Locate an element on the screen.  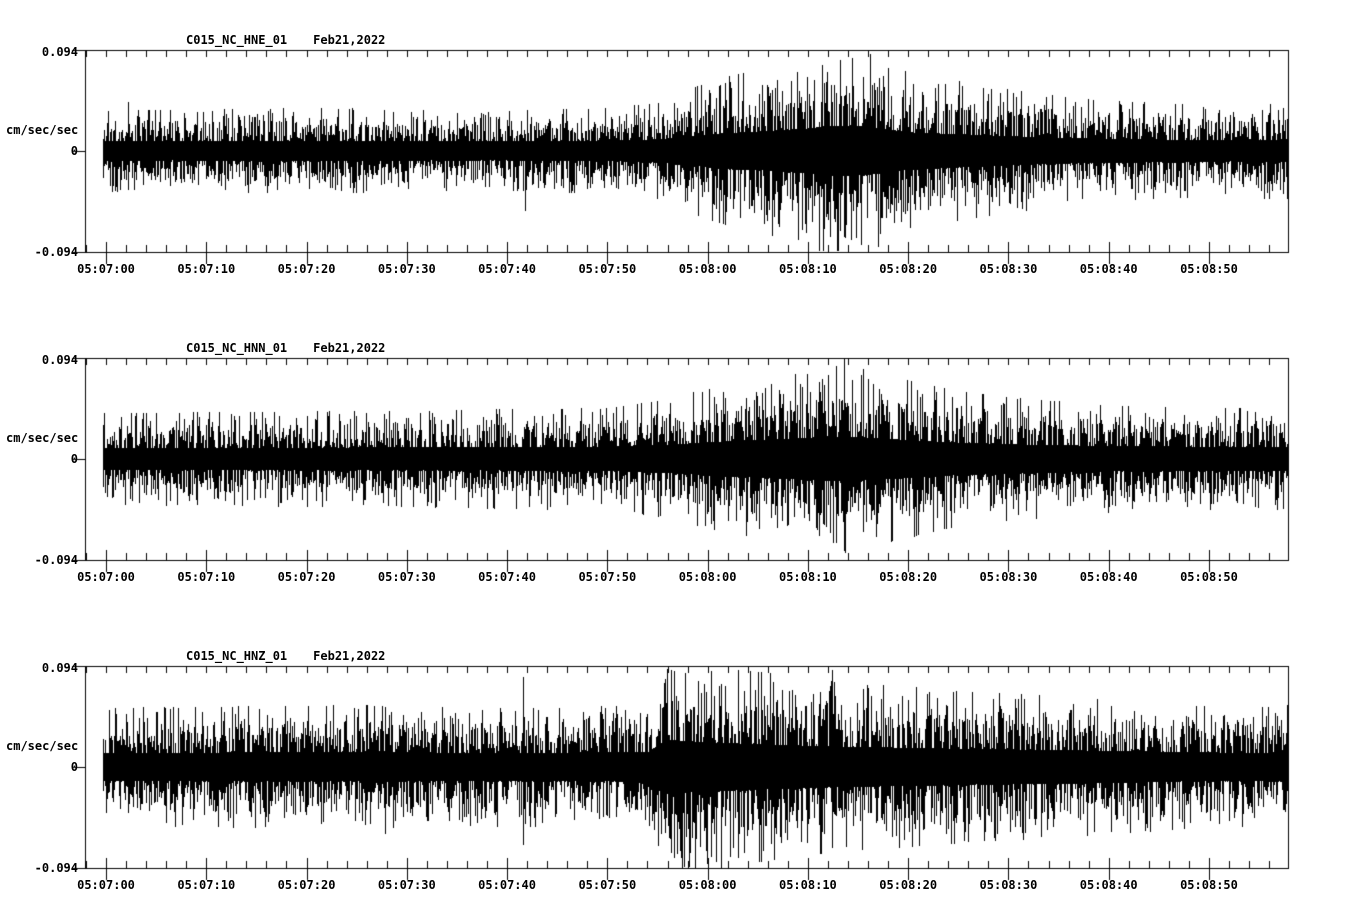
trace-title: C015_NC_HNN_01 Feb21,2022 is located at coordinates (285, 348).